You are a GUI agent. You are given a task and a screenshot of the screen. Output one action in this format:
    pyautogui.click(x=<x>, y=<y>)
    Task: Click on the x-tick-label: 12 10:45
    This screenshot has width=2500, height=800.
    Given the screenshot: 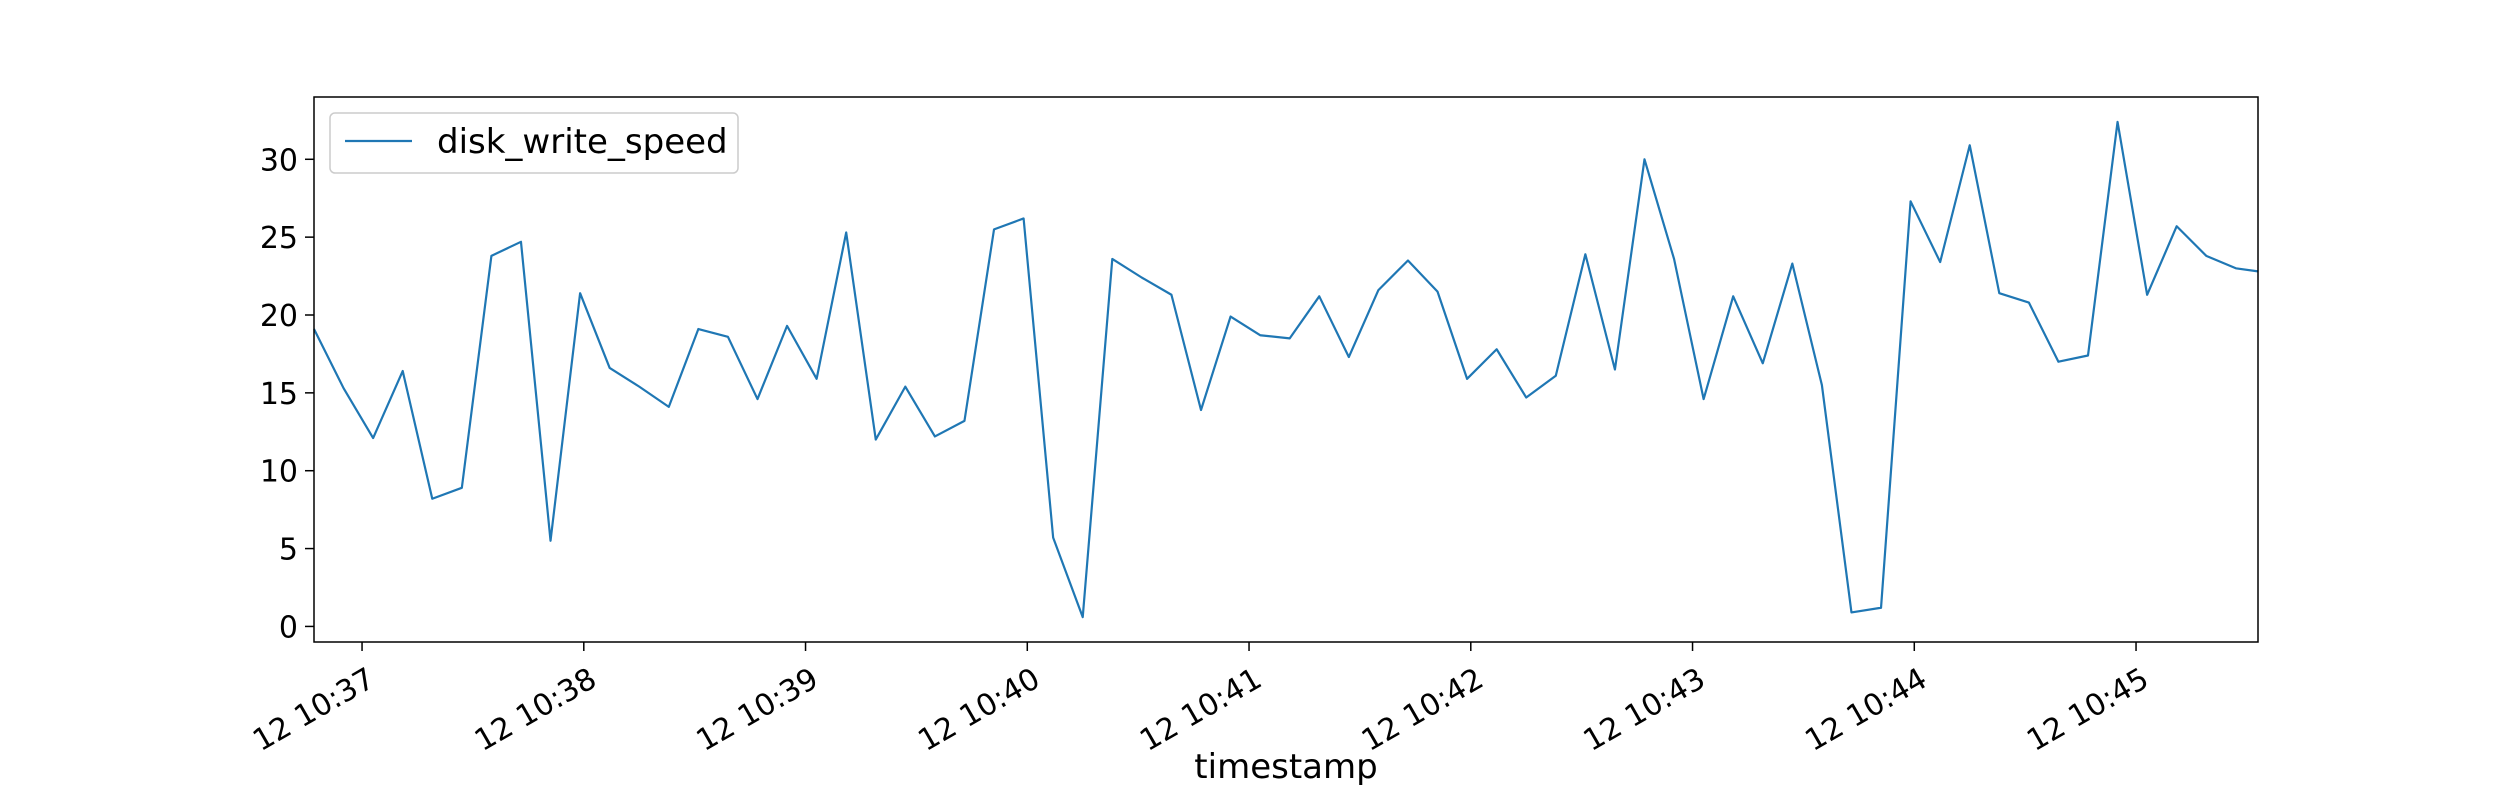 What is the action you would take?
    pyautogui.click(x=2088, y=709)
    